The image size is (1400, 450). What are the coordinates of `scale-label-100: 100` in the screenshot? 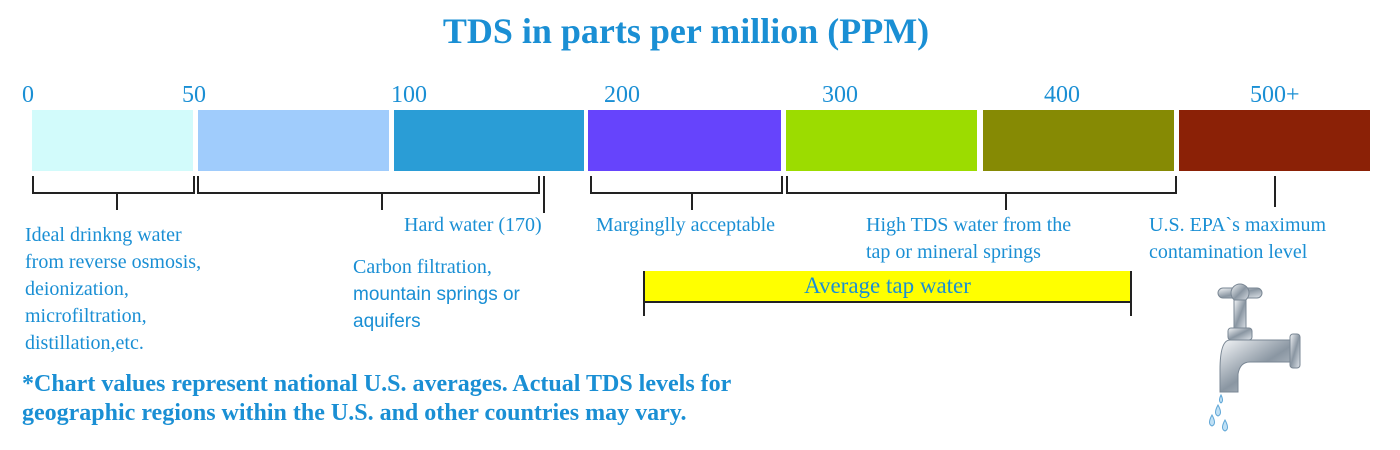 It's located at (409, 95).